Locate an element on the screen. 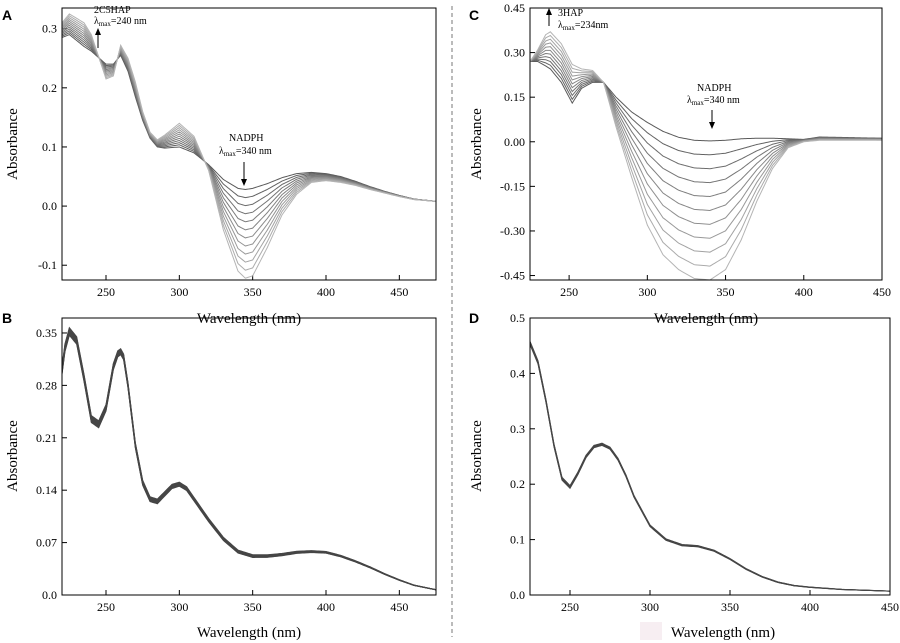  y-tick-label: -0.30 is located at coordinates (512, 231).